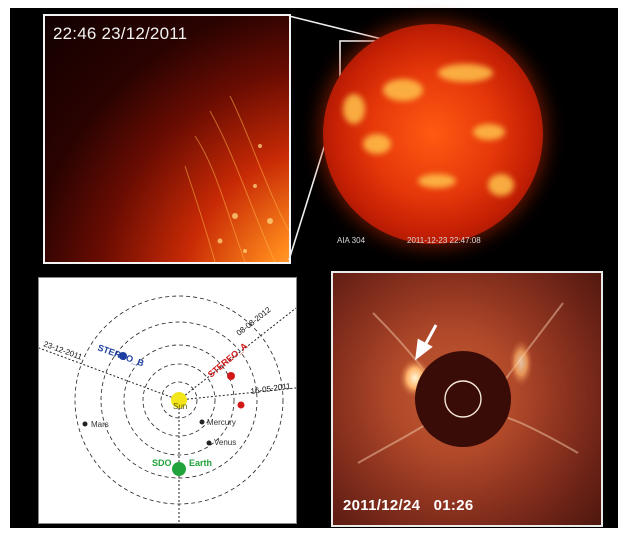 The width and height of the screenshot is (627, 536). What do you see at coordinates (271, 388) in the screenshot?
I see `date-label-red: 16-05-2011` at bounding box center [271, 388].